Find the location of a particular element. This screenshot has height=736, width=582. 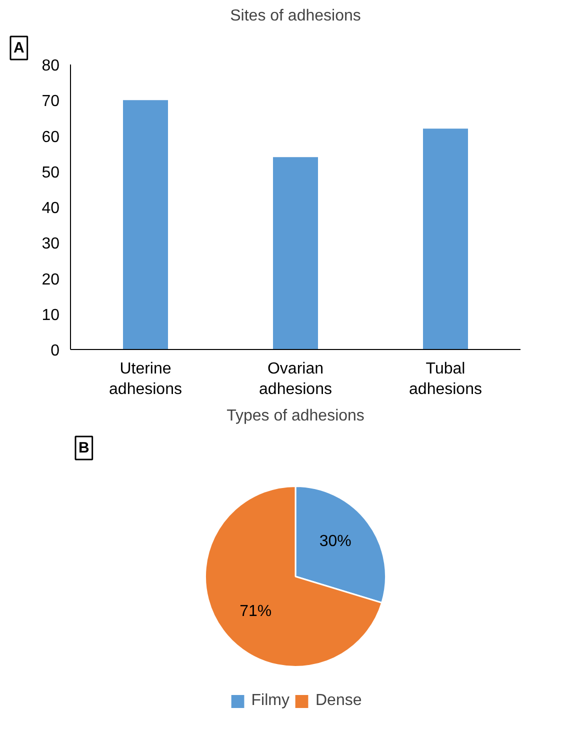

y-tick-label: 70 is located at coordinates (51, 101).